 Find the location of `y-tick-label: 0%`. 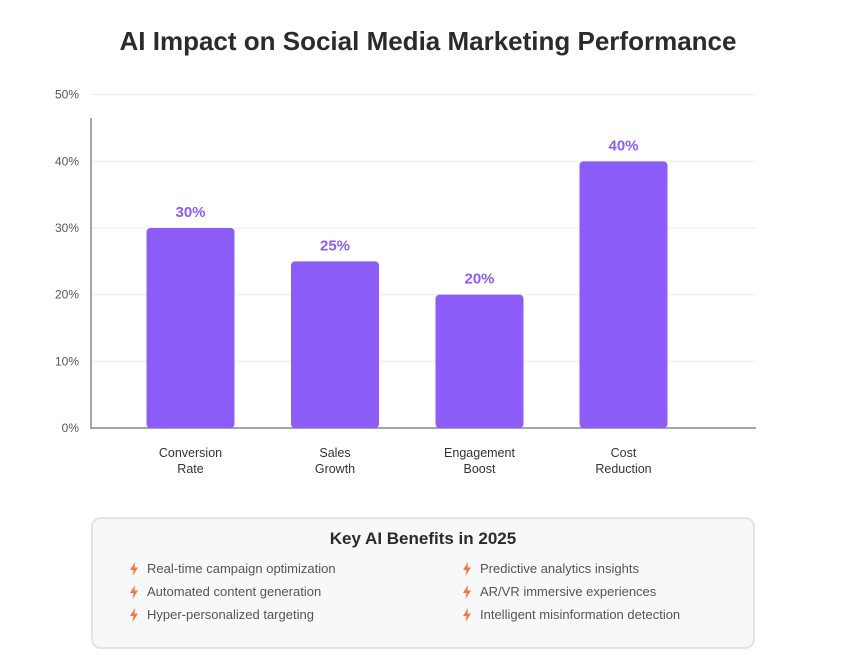

y-tick-label: 0% is located at coordinates (71, 428).